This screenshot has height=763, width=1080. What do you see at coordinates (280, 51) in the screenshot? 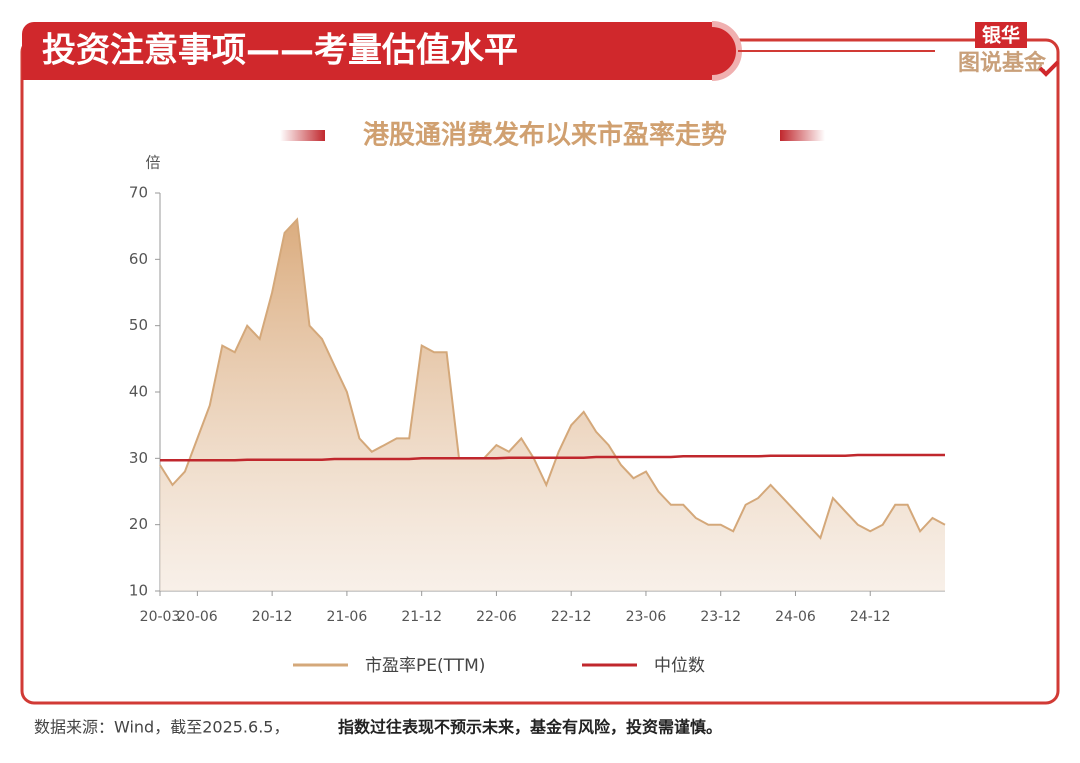
I see `header-title: 投资注意事项——考量估值水平` at bounding box center [280, 51].